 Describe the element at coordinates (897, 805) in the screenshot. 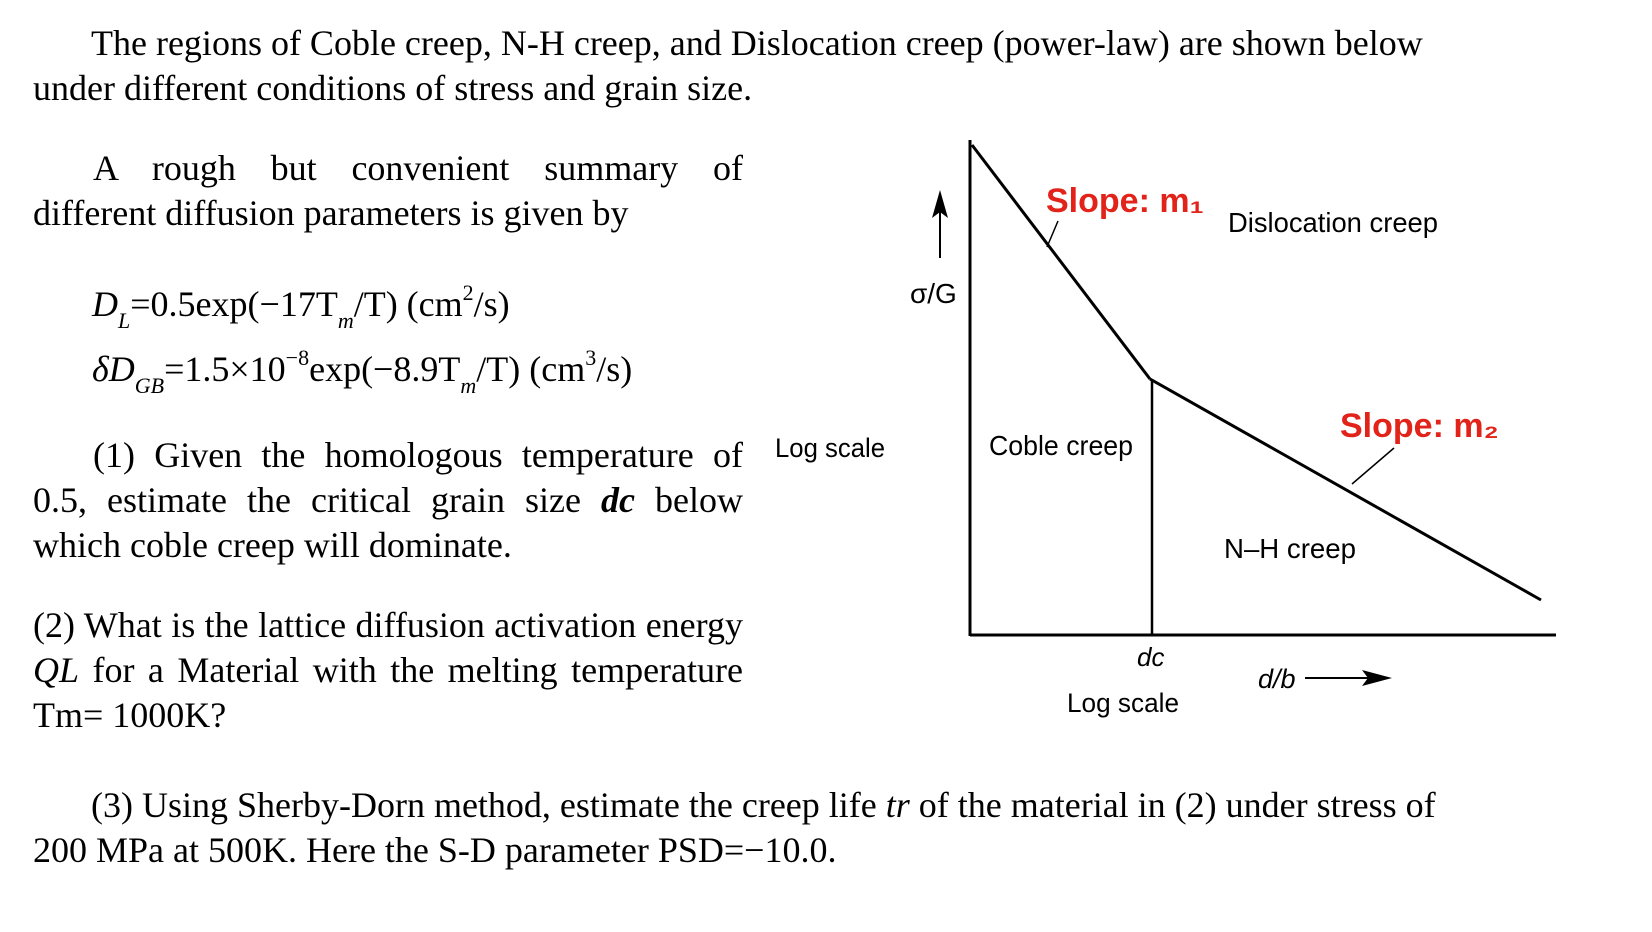

I see `q3-variable: tr` at that location.